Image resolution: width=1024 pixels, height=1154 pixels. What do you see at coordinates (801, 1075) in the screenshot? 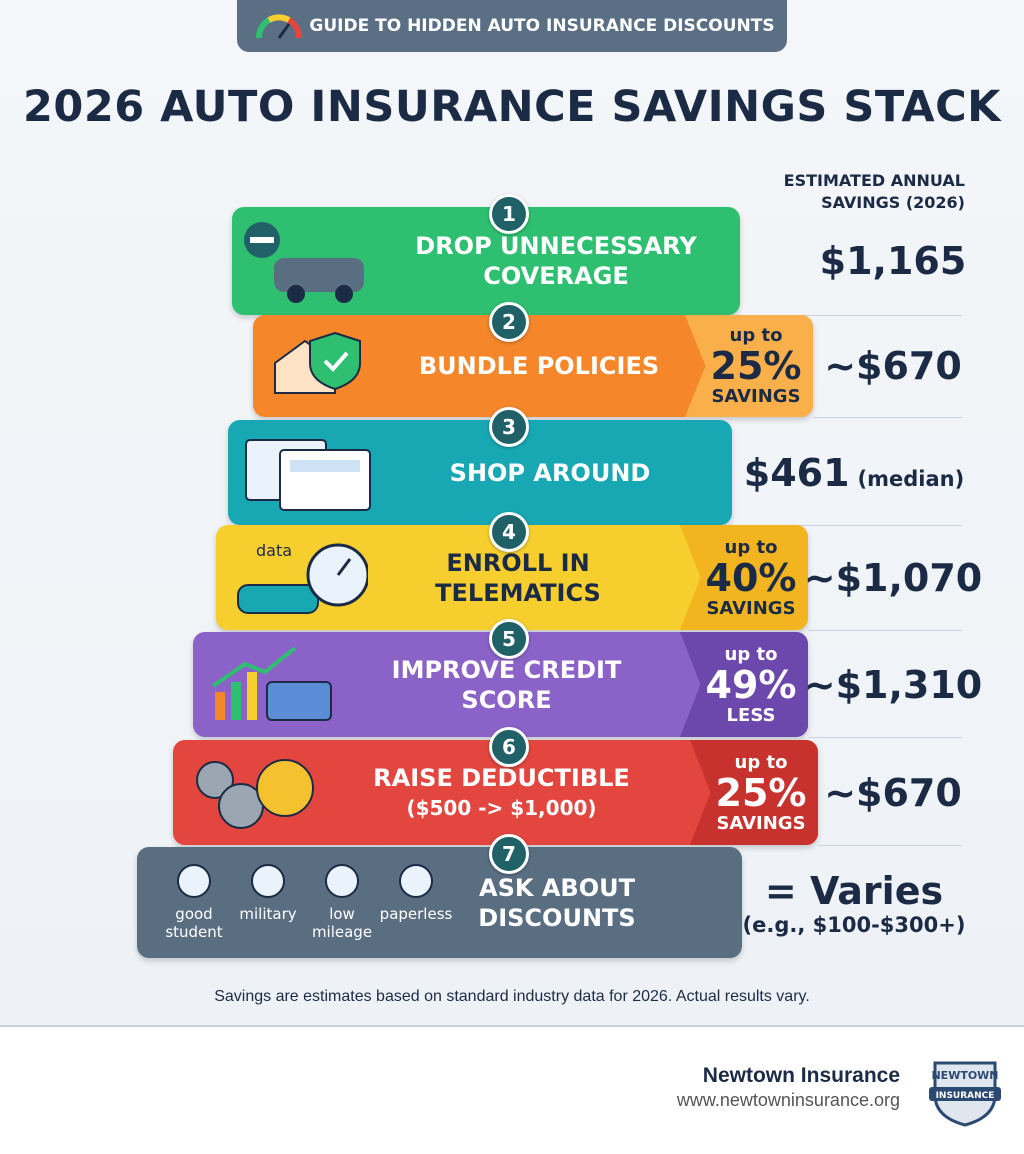
I see `company-name: Newtown Insurance` at bounding box center [801, 1075].